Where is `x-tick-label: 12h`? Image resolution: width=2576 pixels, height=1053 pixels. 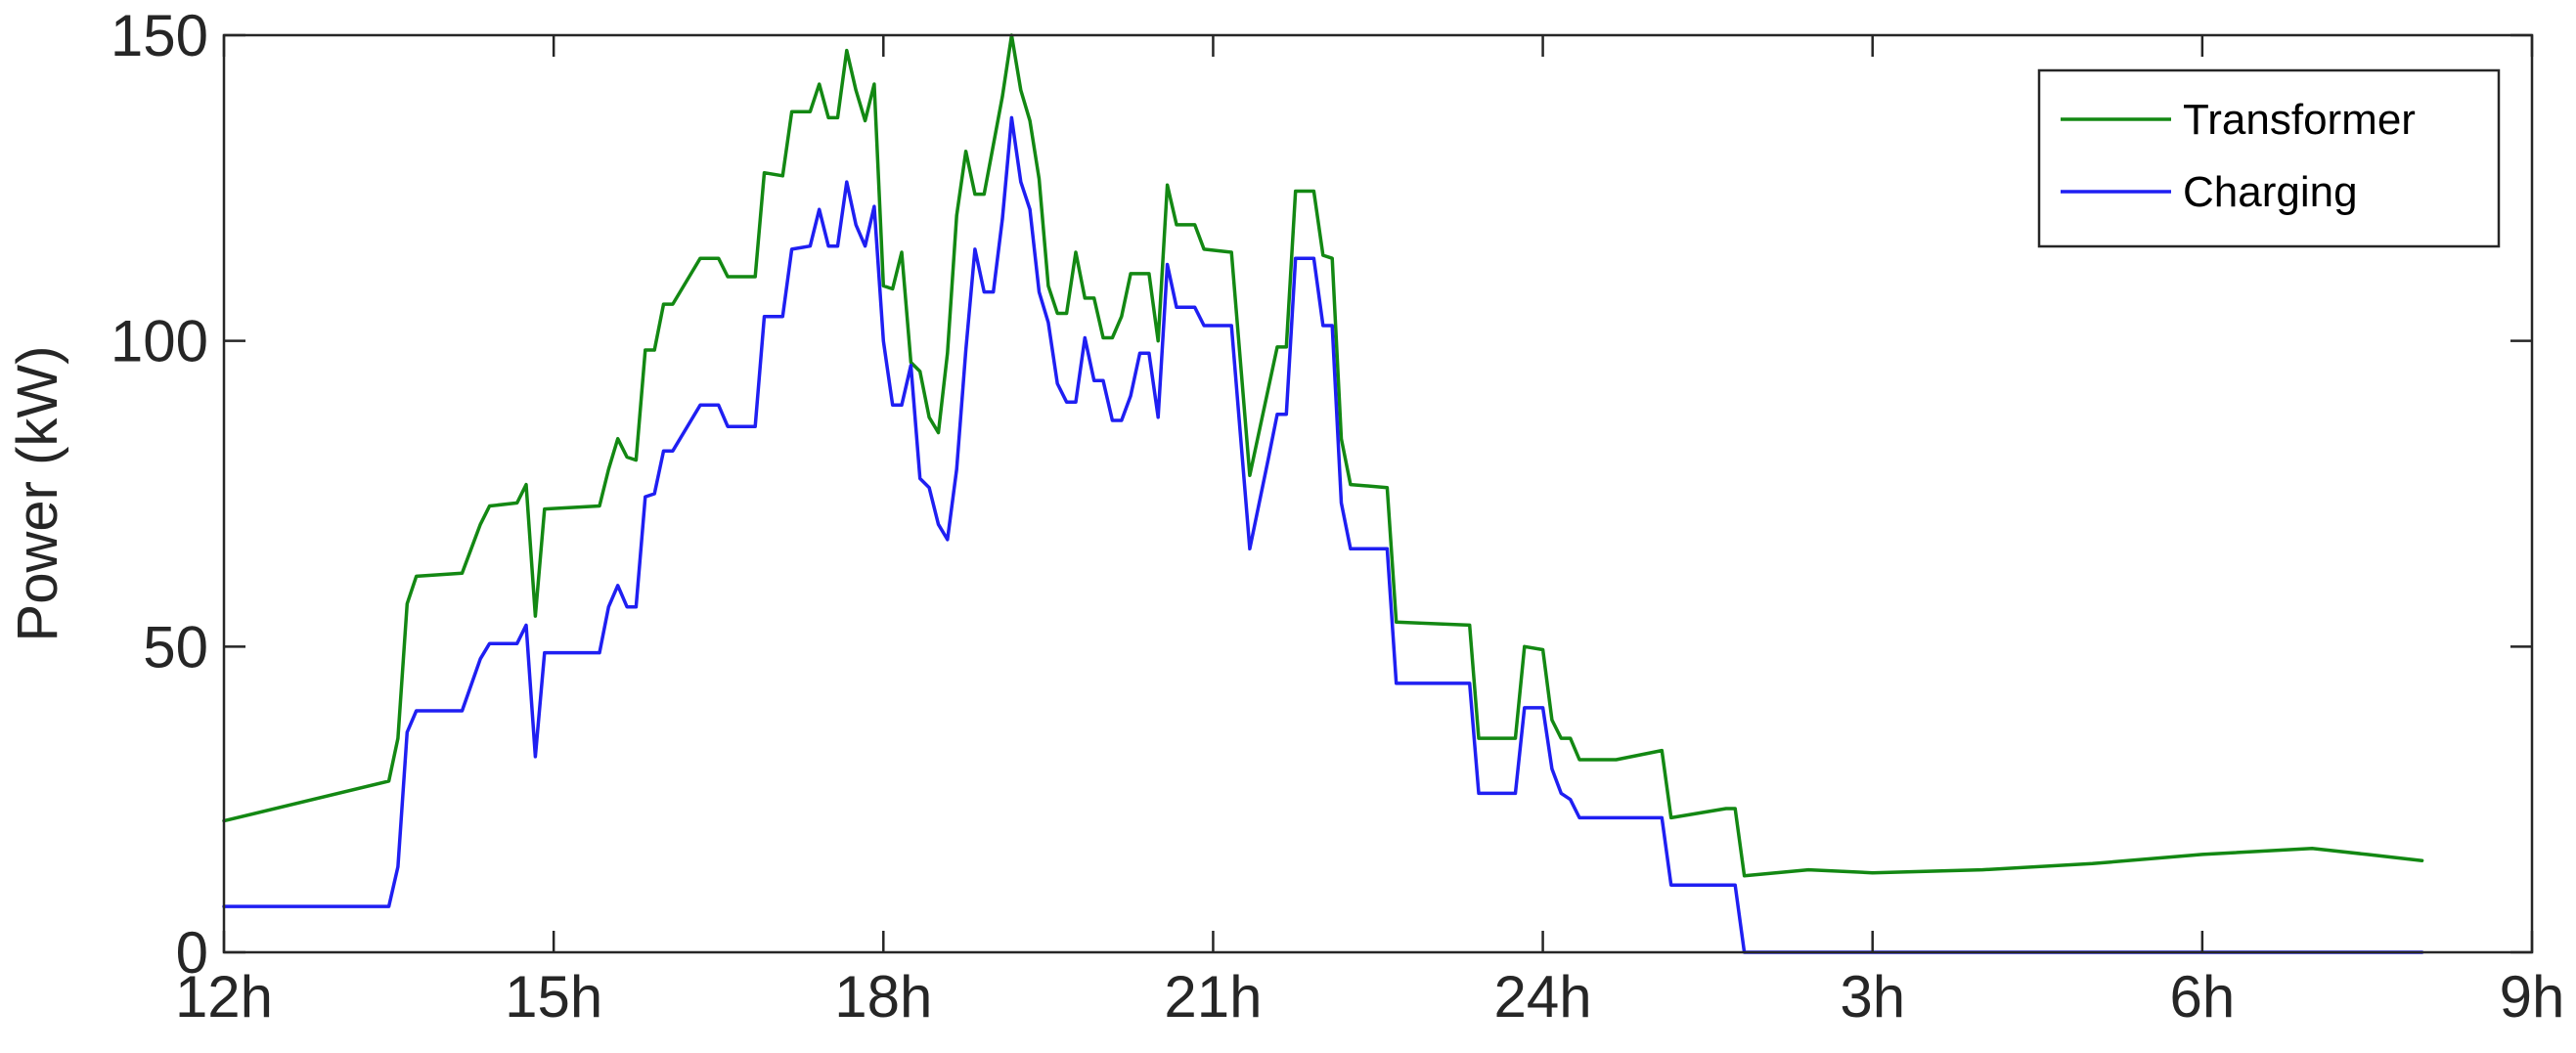
x-tick-label: 12h is located at coordinates (224, 997).